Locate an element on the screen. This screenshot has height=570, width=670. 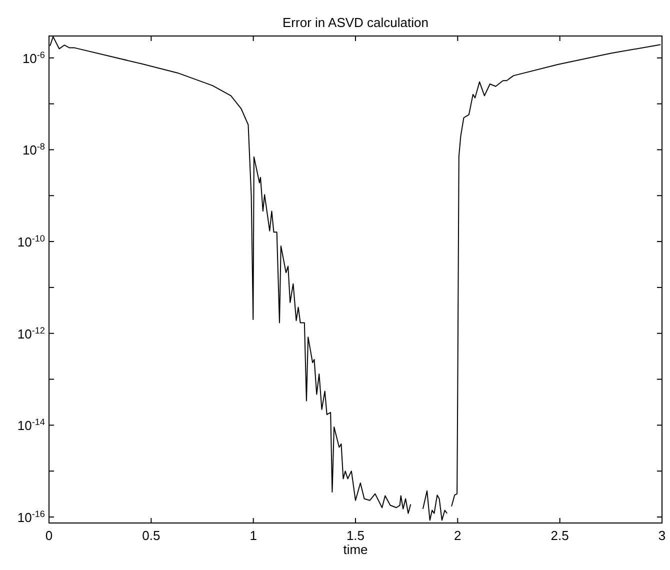
y-tick-label: 10$^{-16}$ is located at coordinates (31, 516).